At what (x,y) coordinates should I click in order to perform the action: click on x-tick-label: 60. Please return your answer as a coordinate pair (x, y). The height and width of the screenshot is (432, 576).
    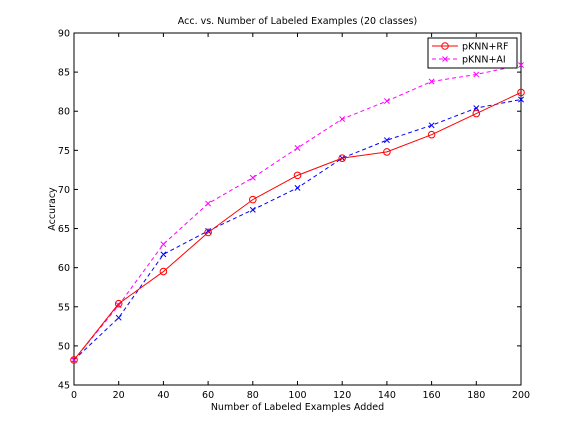
    Looking at the image, I should click on (208, 395).